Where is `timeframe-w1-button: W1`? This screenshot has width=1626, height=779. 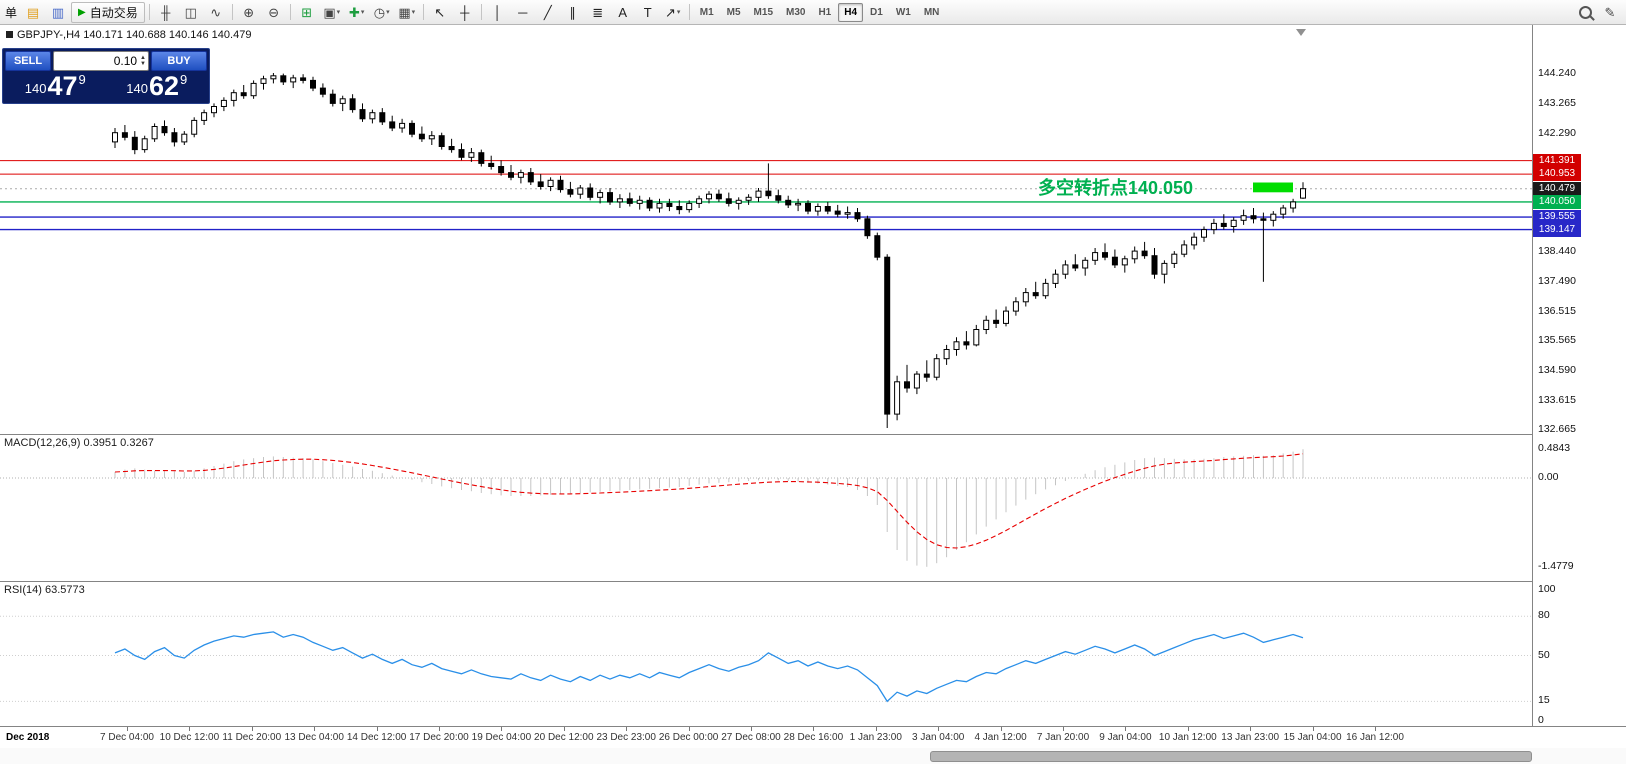 timeframe-w1-button: W1 is located at coordinates (903, 12).